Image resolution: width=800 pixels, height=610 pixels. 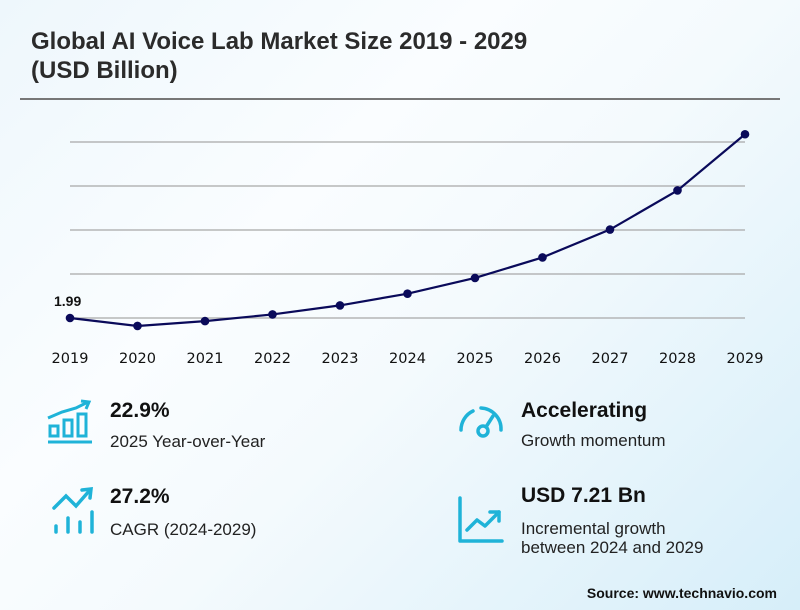 I want to click on data-point-2021, so click(x=205, y=321).